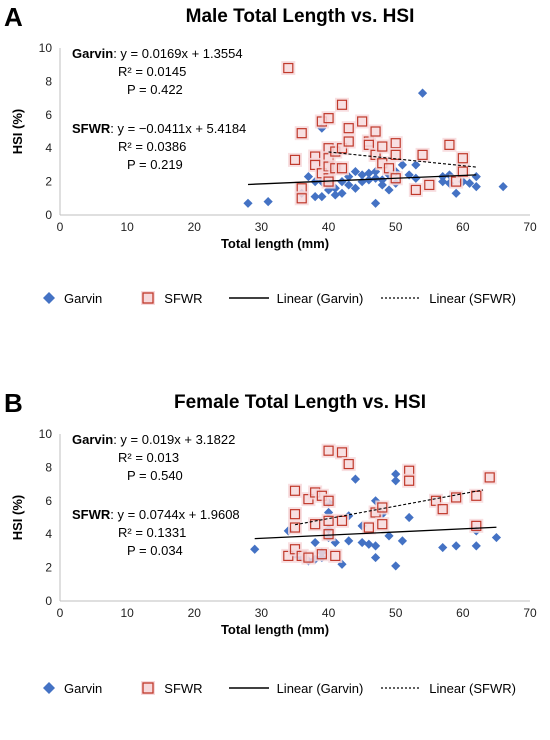 The height and width of the screenshot is (740, 550). I want to click on x-axis-title: Total length (mm), so click(275, 629).